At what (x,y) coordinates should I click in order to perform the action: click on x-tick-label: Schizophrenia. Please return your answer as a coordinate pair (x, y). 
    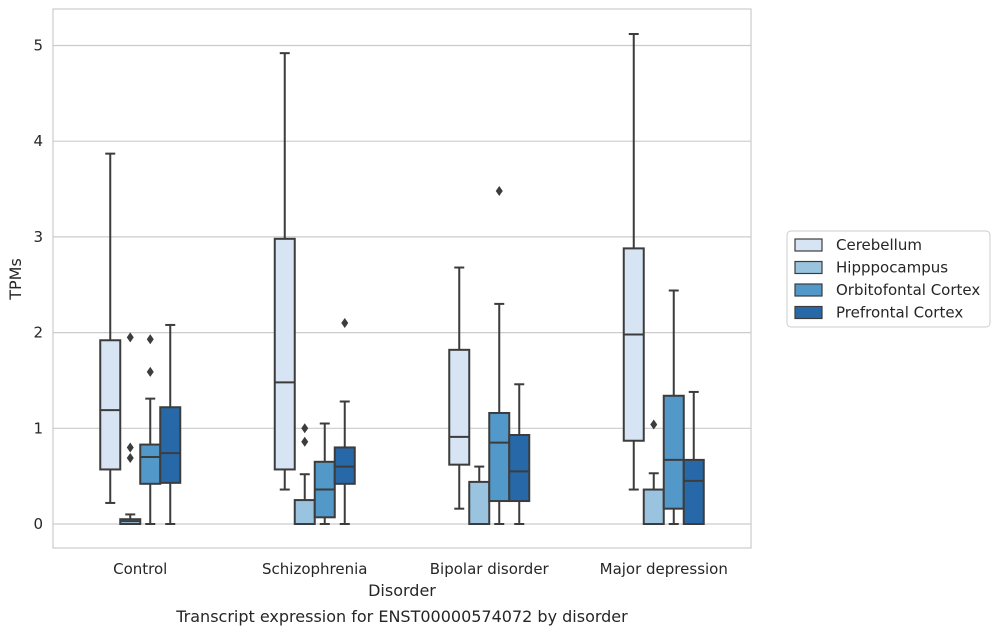
    Looking at the image, I should click on (314, 569).